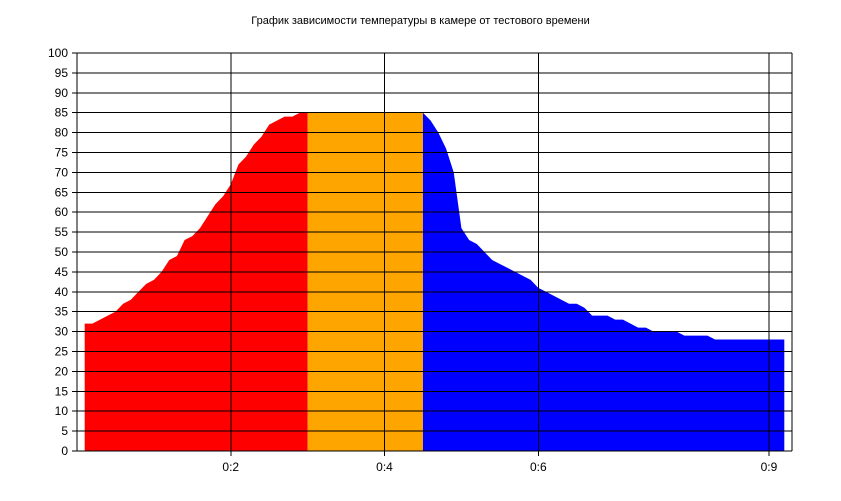 Image resolution: width=841 pixels, height=501 pixels. What do you see at coordinates (62, 411) in the screenshot?
I see `y-tick-label: 10` at bounding box center [62, 411].